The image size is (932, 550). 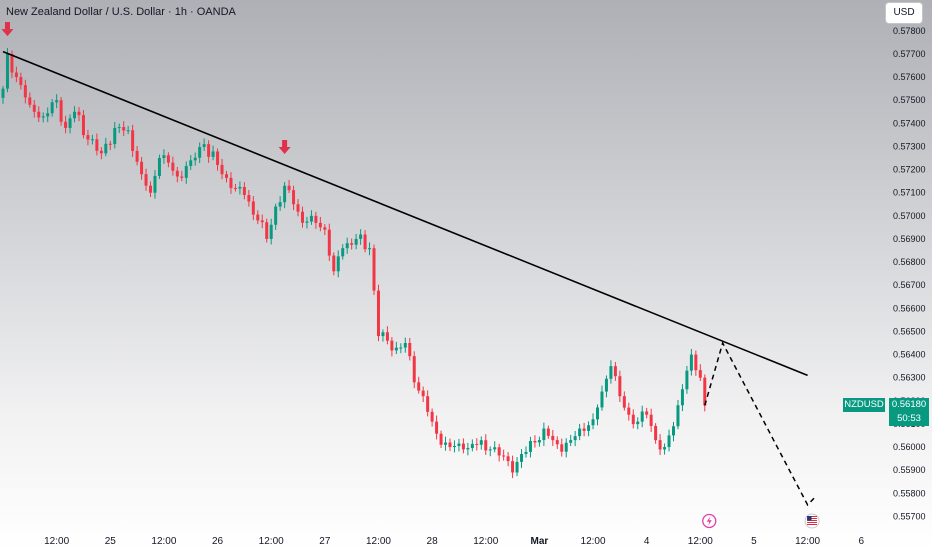 I want to click on y-tick-label: 0.56300, so click(x=909, y=378).